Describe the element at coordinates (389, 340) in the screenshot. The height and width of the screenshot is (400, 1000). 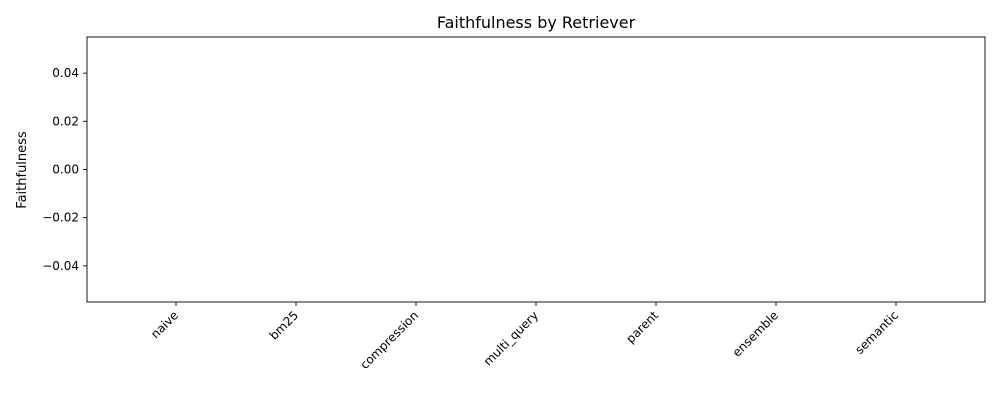
I see `x-tick-label: compression` at that location.